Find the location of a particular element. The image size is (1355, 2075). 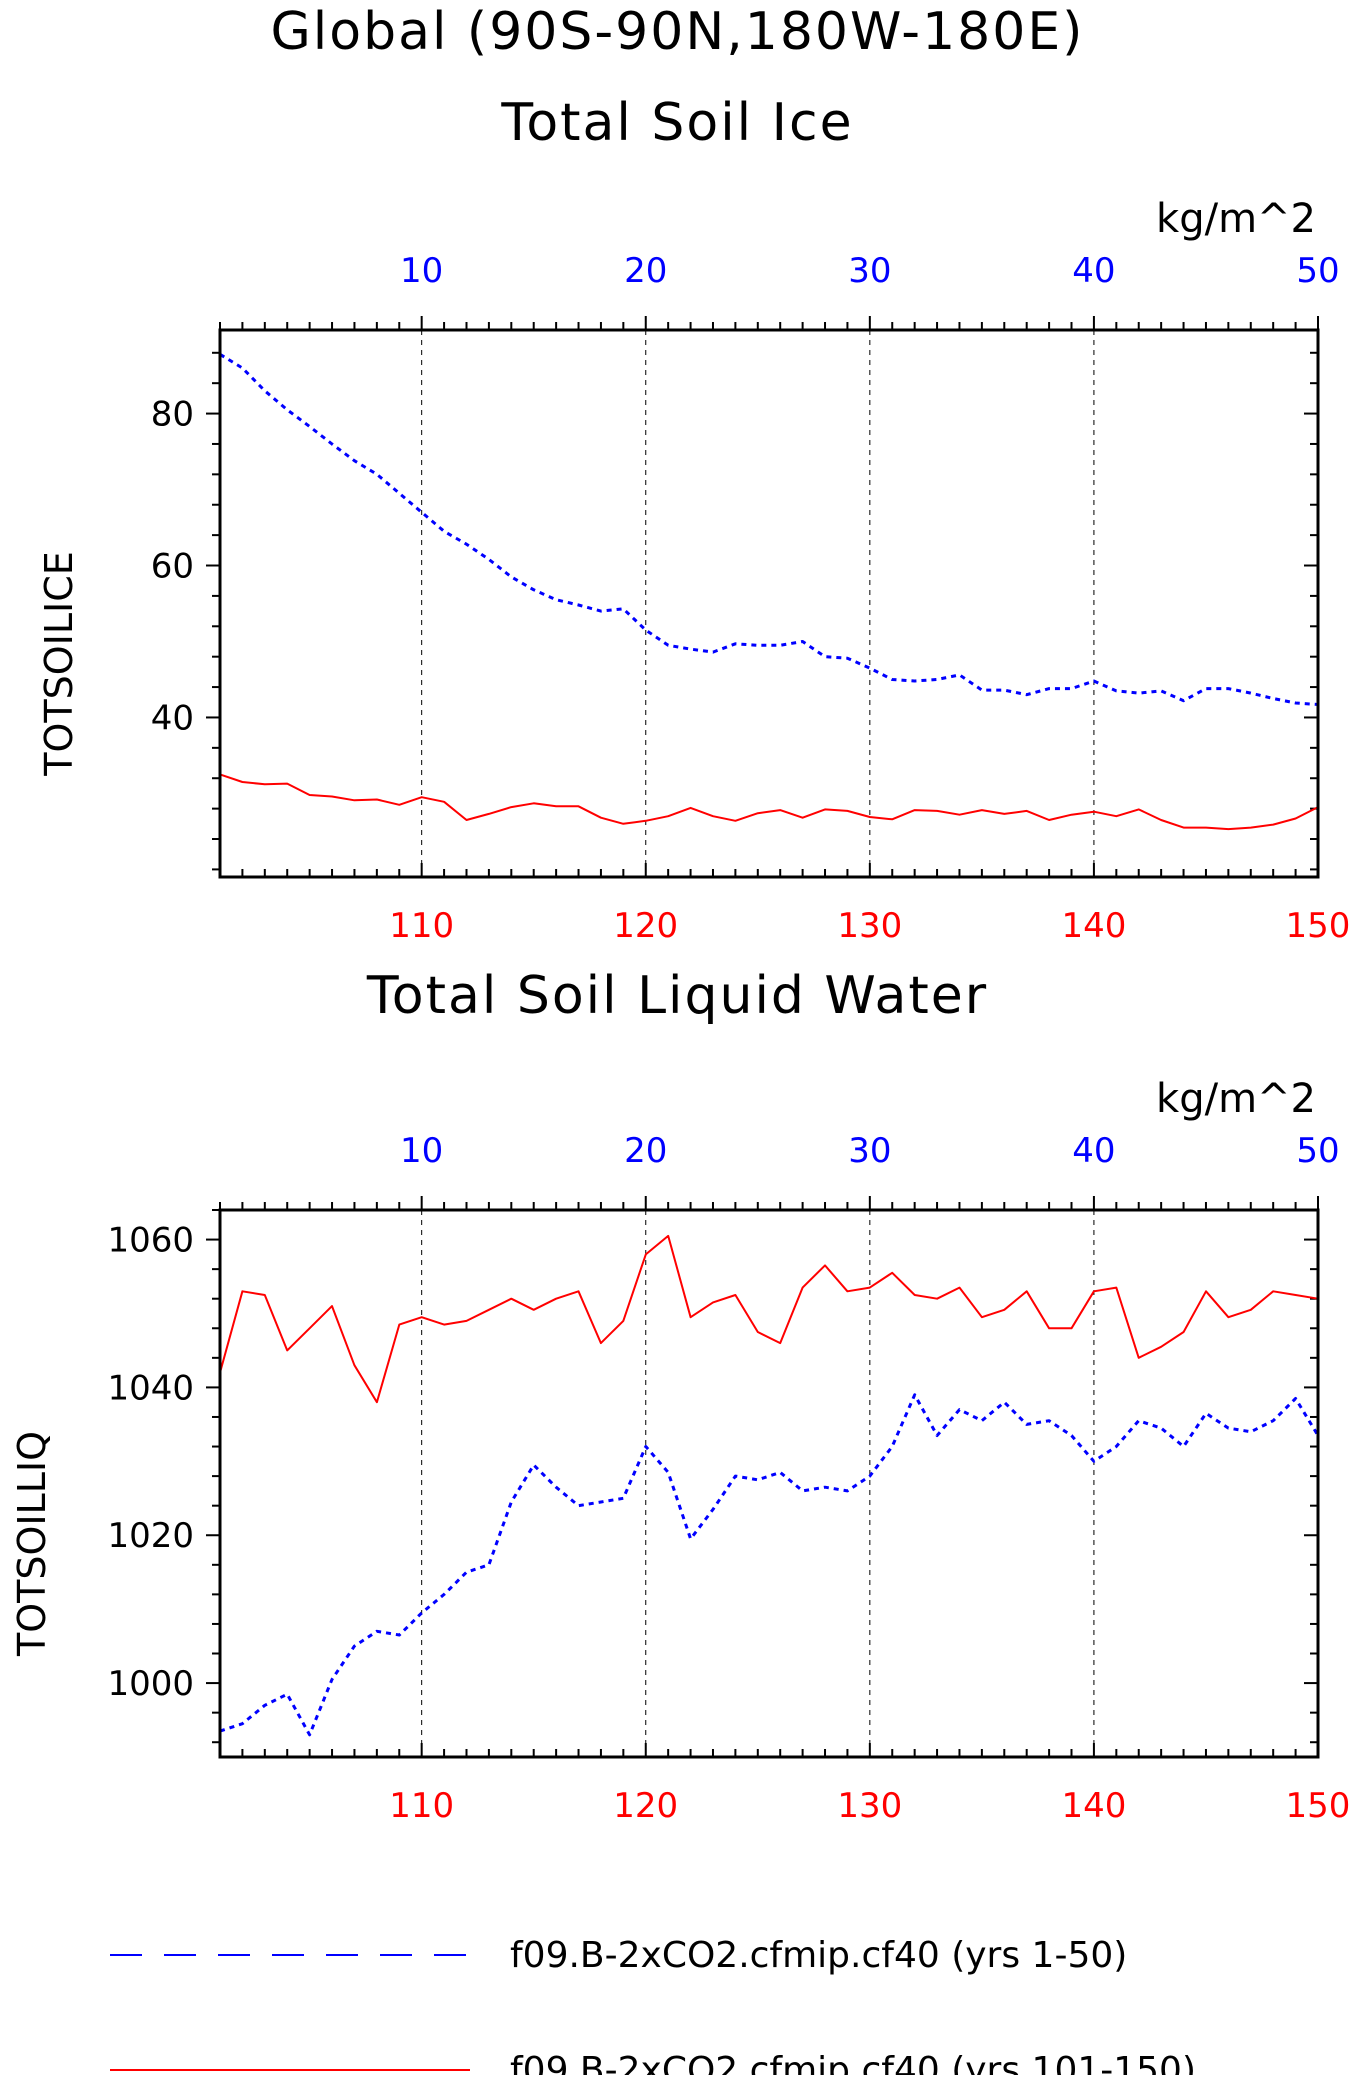

y-tick-label: 1060 is located at coordinates (150, 1241).